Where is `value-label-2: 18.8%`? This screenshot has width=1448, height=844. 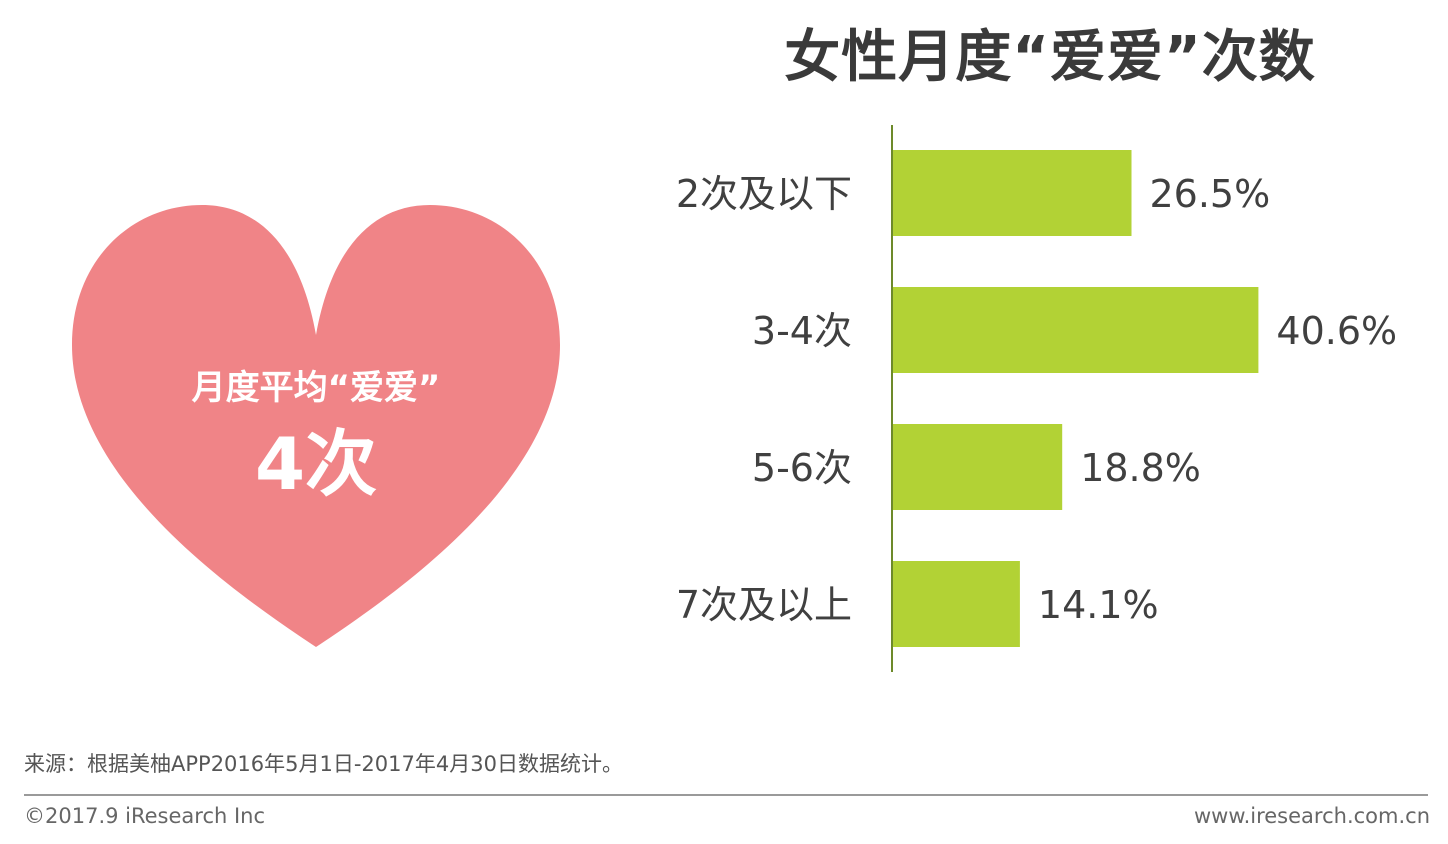 value-label-2: 18.8% is located at coordinates (1140, 468).